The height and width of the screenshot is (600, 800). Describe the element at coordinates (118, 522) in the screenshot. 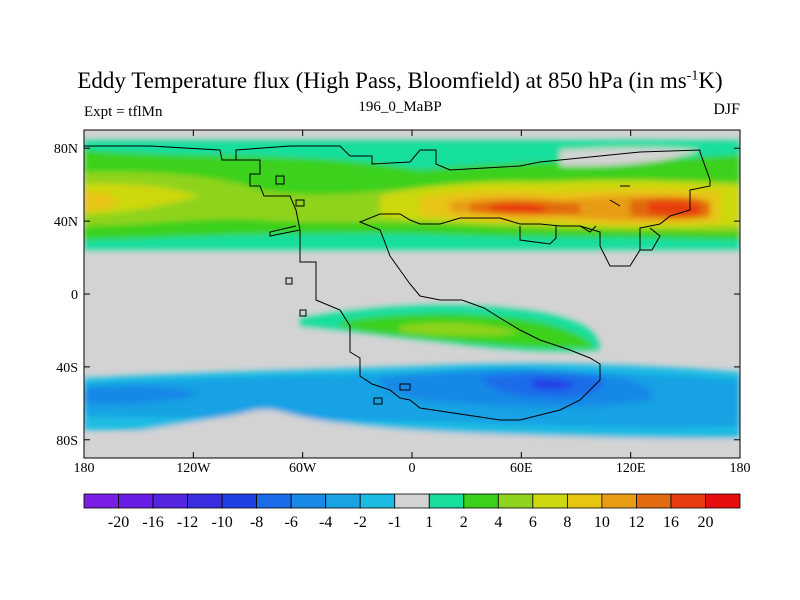

I see `colorbar-label: -20` at that location.